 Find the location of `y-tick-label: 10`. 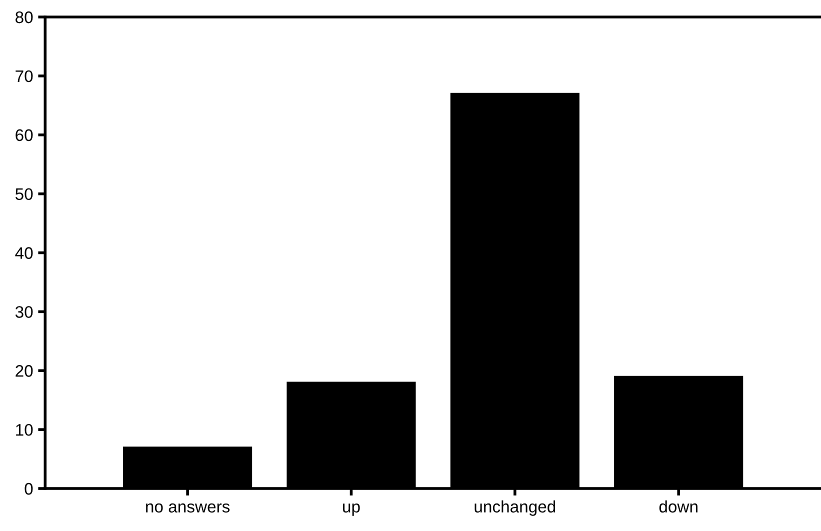

y-tick-label: 10 is located at coordinates (24, 430).